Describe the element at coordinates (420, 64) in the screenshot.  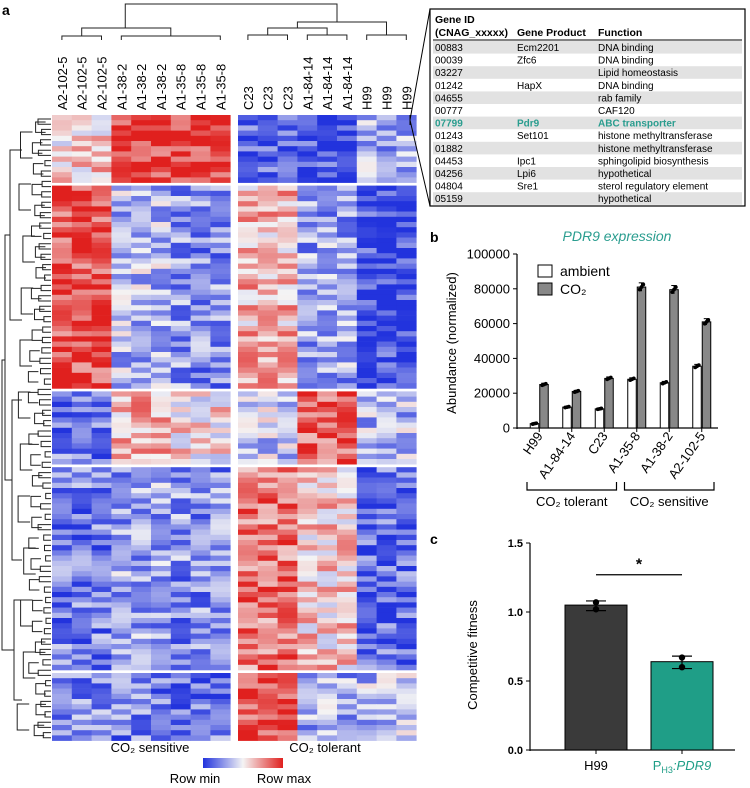
I see `zoom-connector-lines` at that location.